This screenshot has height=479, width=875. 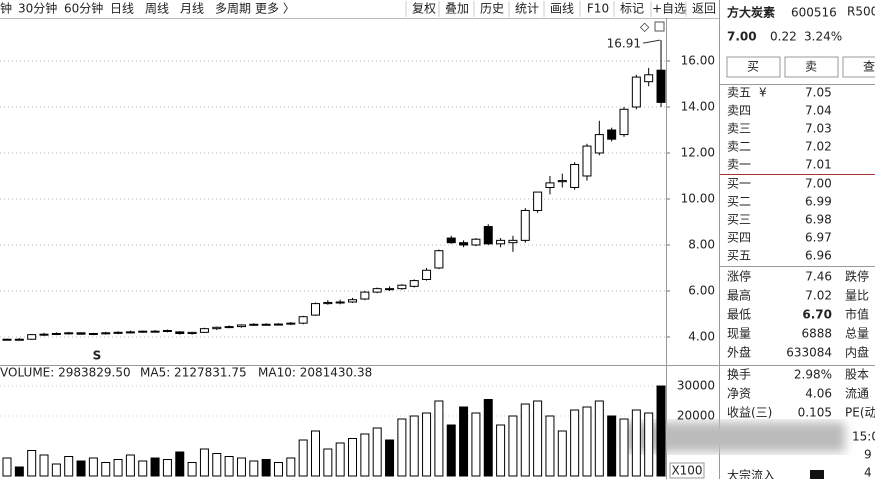 I want to click on y-tick-label: 14.00, so click(x=698, y=106).